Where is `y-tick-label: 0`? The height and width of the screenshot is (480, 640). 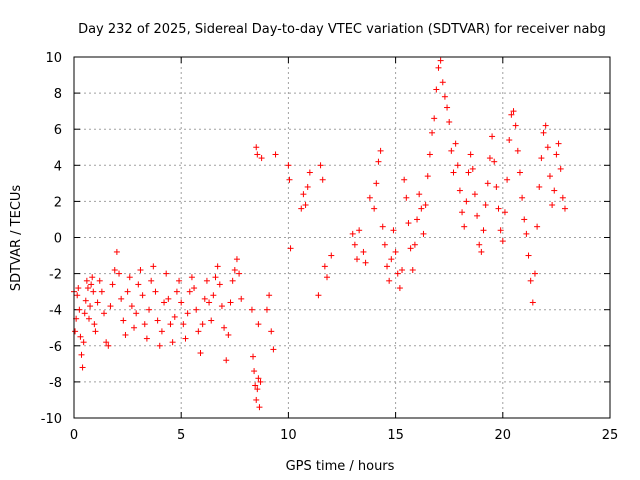 y-tick-label: 0 is located at coordinates (58, 239).